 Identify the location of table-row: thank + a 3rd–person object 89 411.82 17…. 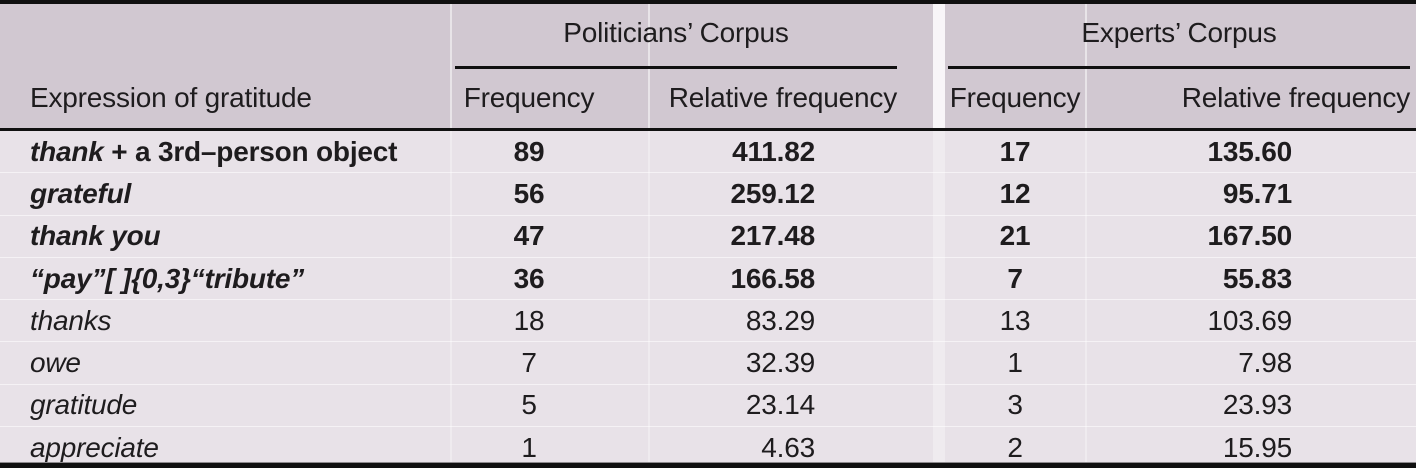
(708, 151).